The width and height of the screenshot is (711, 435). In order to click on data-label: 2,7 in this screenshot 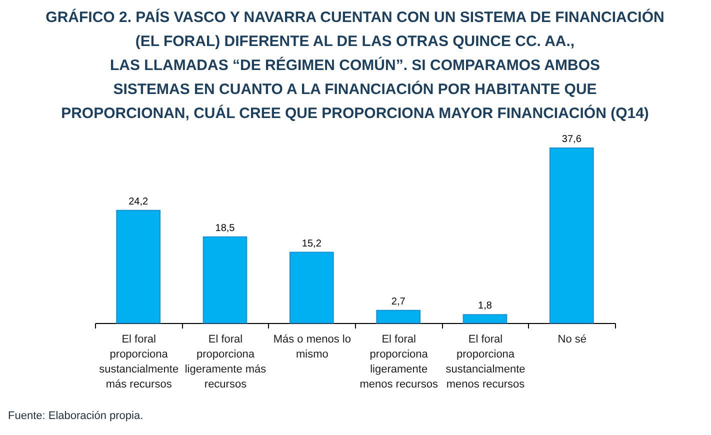, I will do `click(398, 302)`.